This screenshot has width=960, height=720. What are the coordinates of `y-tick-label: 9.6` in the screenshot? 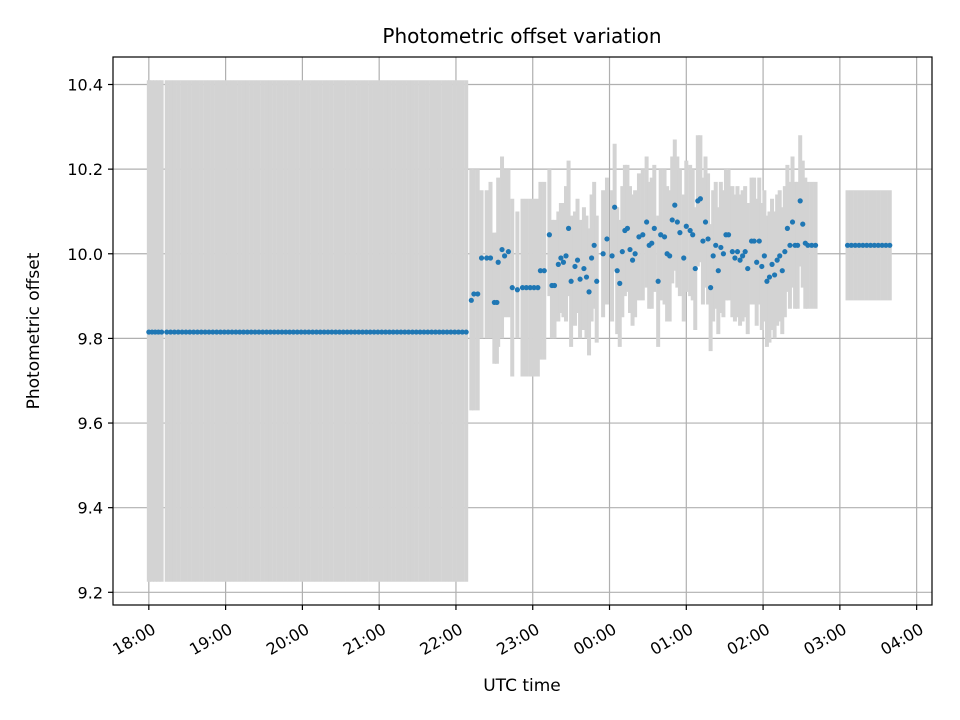 It's located at (90, 423).